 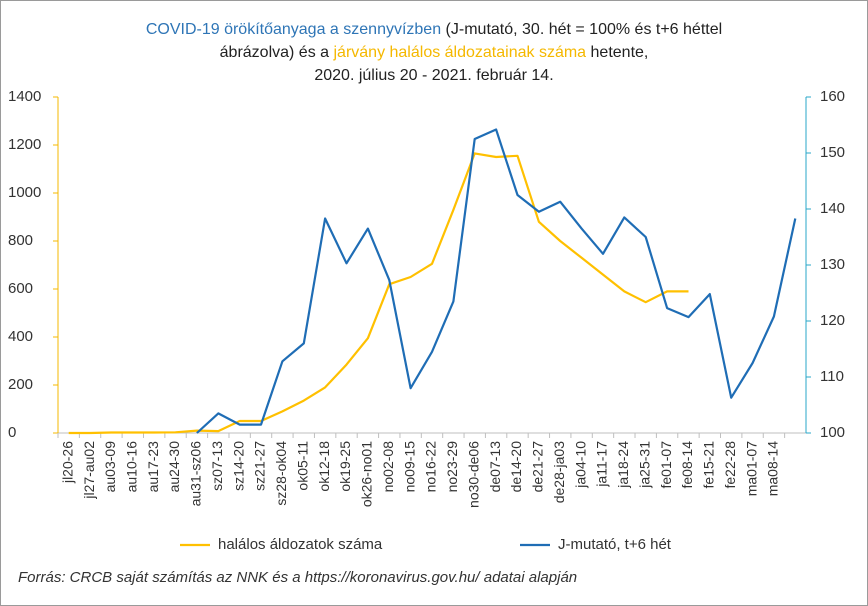 I want to click on title-part: ábrázolva) és a, so click(x=277, y=52).